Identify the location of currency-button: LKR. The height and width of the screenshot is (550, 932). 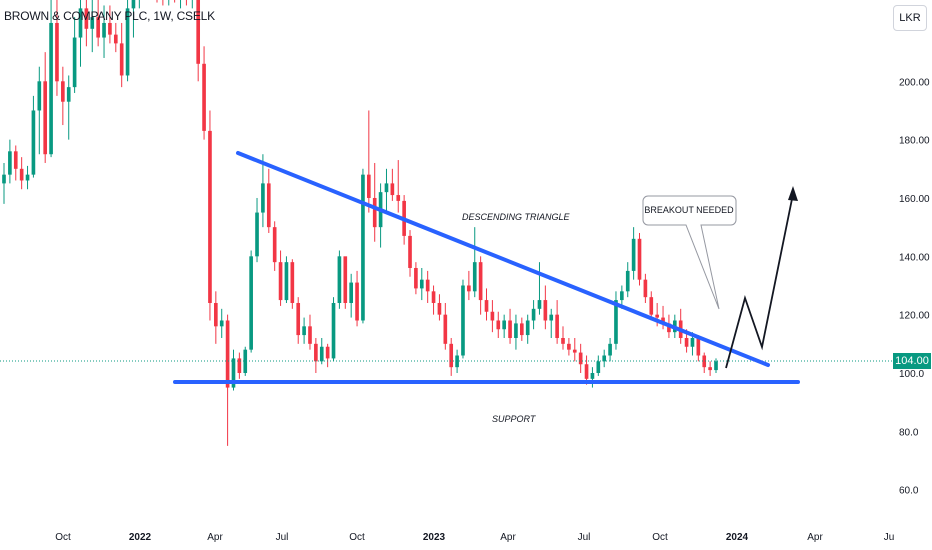
(910, 18).